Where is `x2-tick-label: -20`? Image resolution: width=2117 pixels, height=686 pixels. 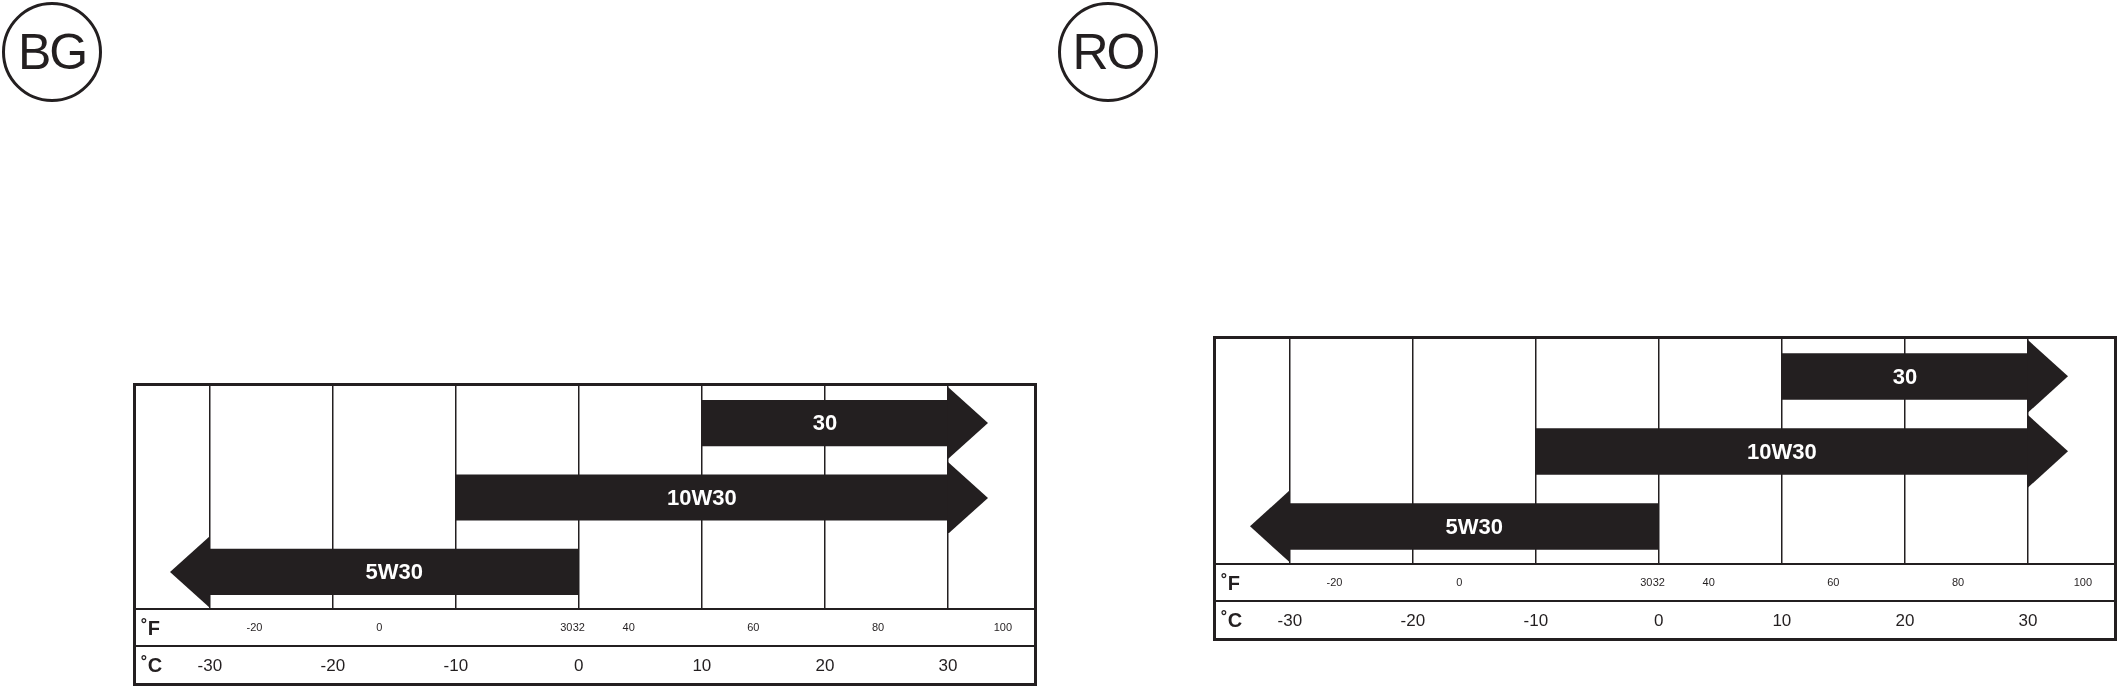
x2-tick-label: -20 is located at coordinates (1334, 581).